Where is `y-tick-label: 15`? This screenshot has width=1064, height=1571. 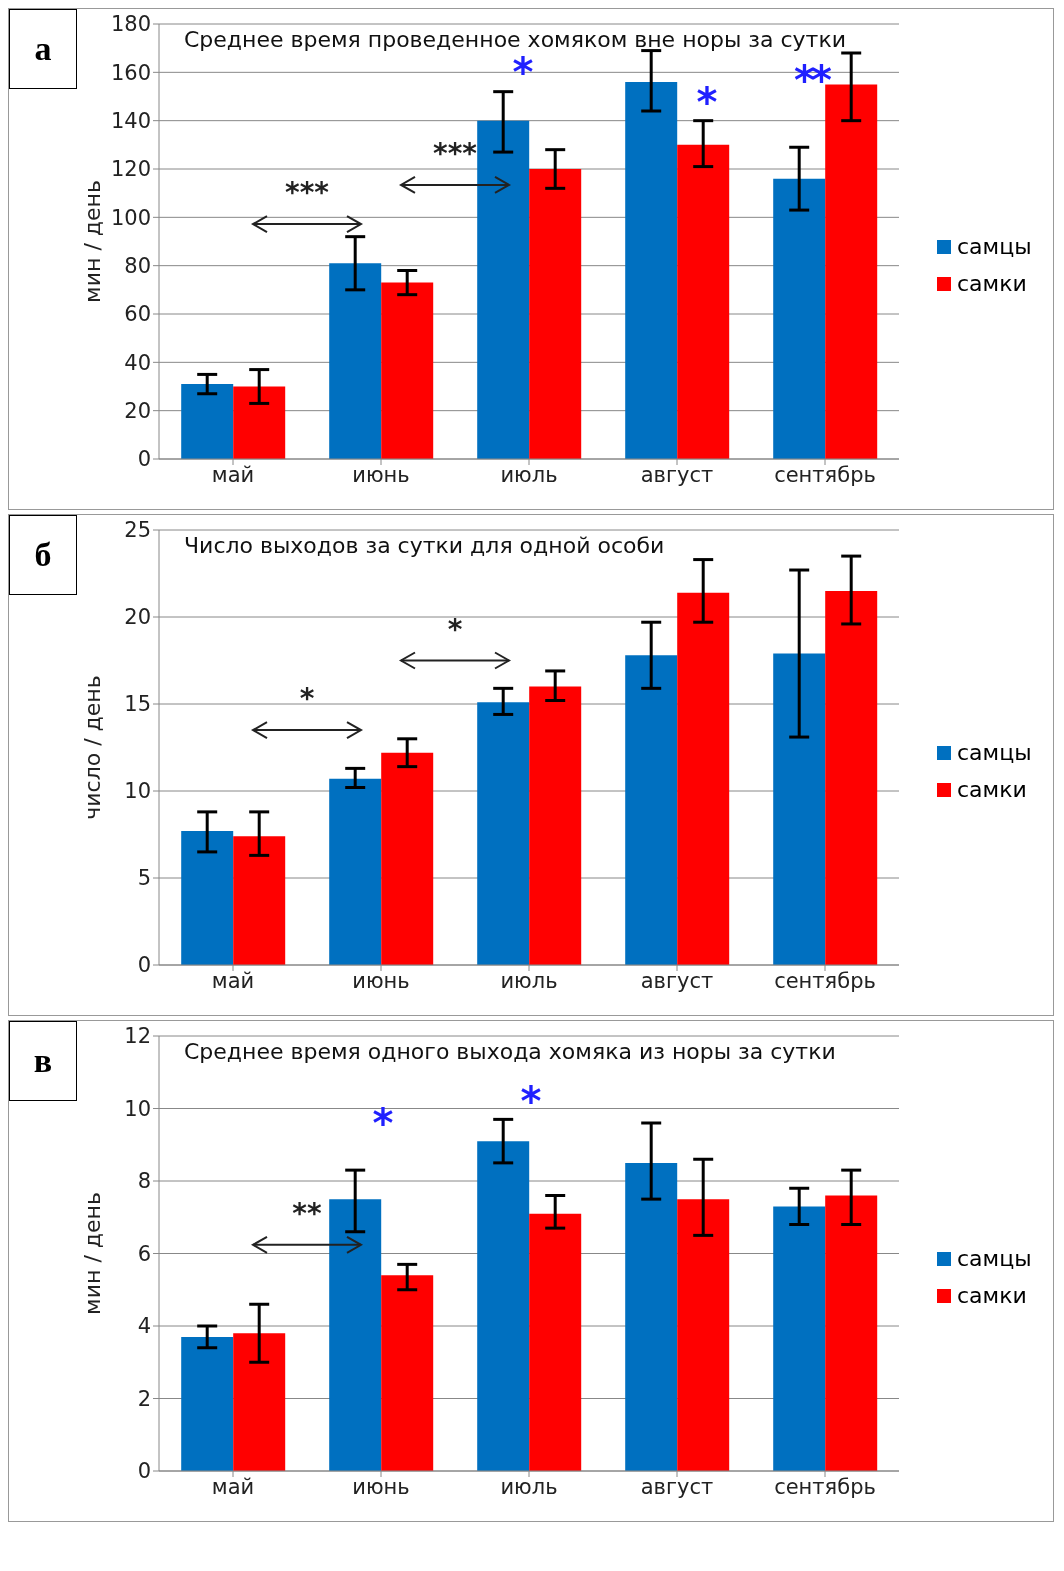 y-tick-label: 15 is located at coordinates (137, 704).